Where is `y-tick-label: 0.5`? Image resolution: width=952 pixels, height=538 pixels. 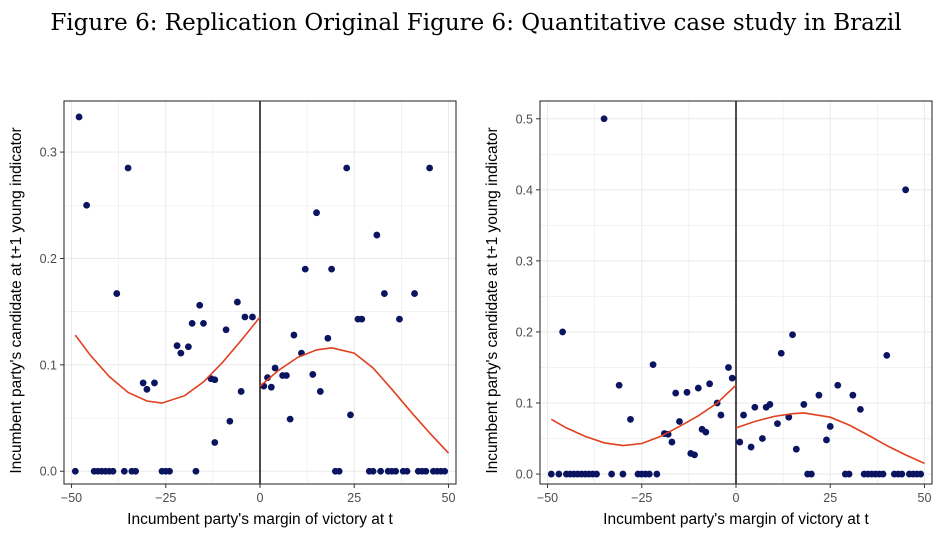 y-tick-label: 0.5 is located at coordinates (524, 119).